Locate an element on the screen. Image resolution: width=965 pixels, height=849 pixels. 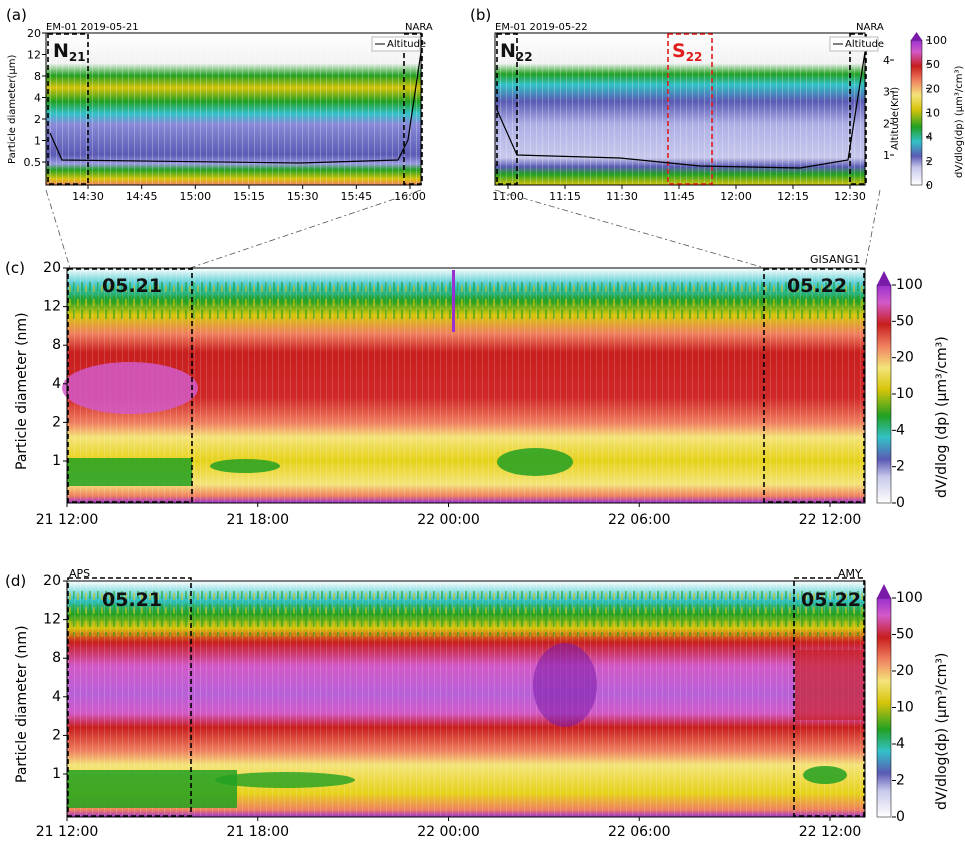
panel-d-green-tail is located at coordinates (285, 780).